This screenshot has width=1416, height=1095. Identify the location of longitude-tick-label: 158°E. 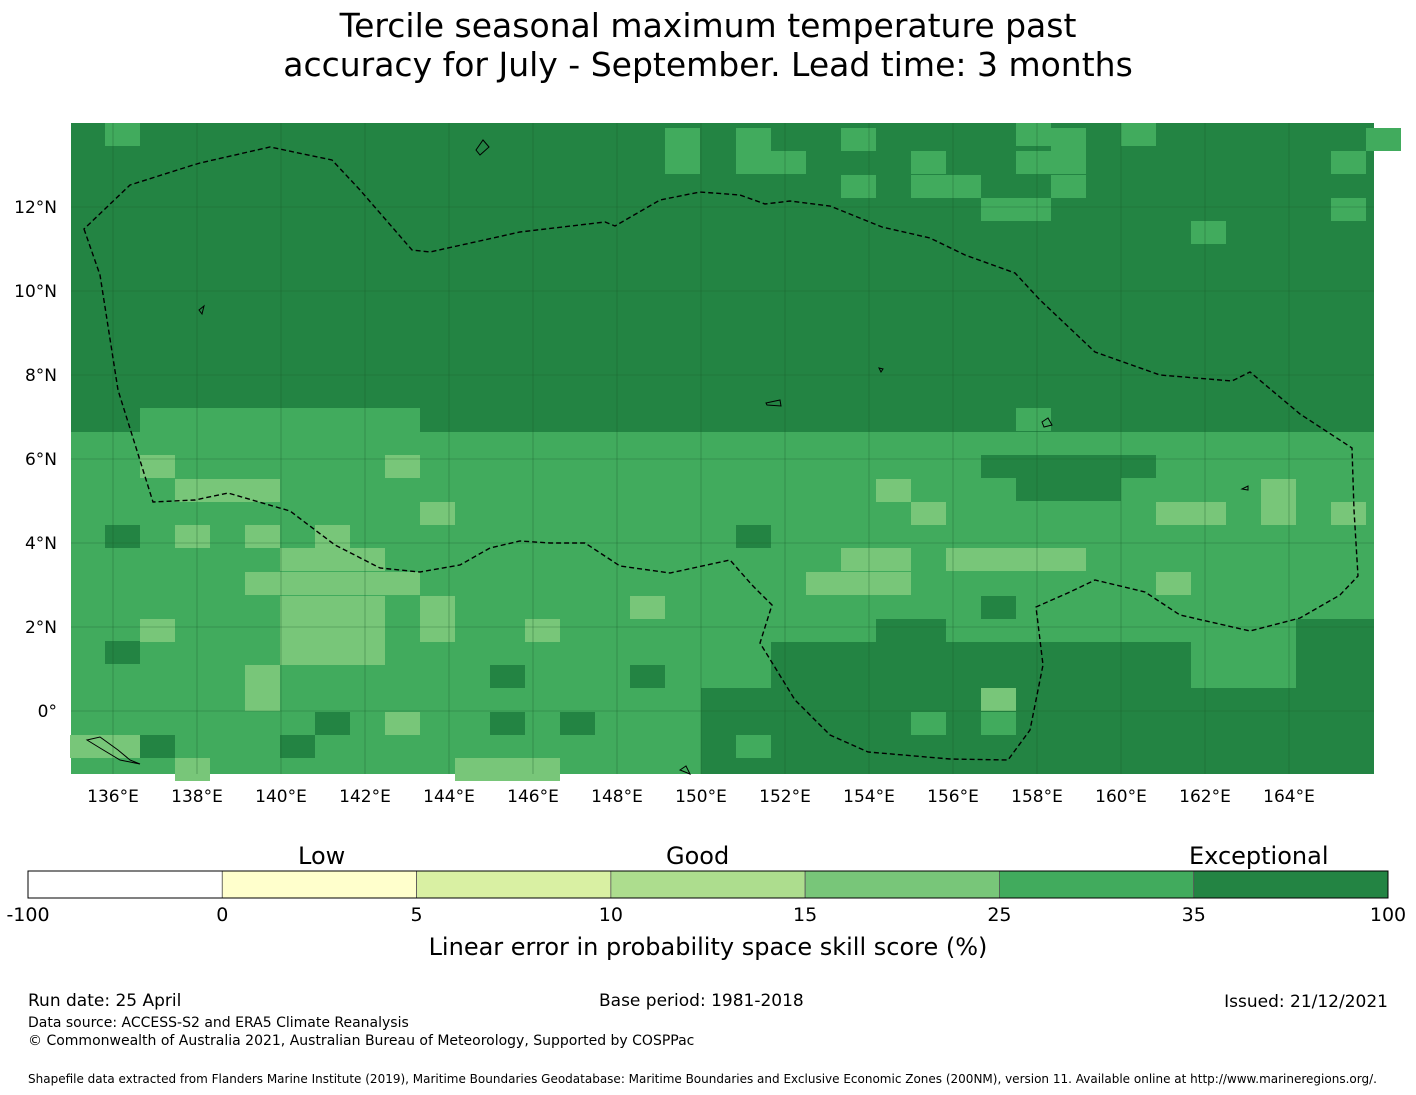
(1037, 797).